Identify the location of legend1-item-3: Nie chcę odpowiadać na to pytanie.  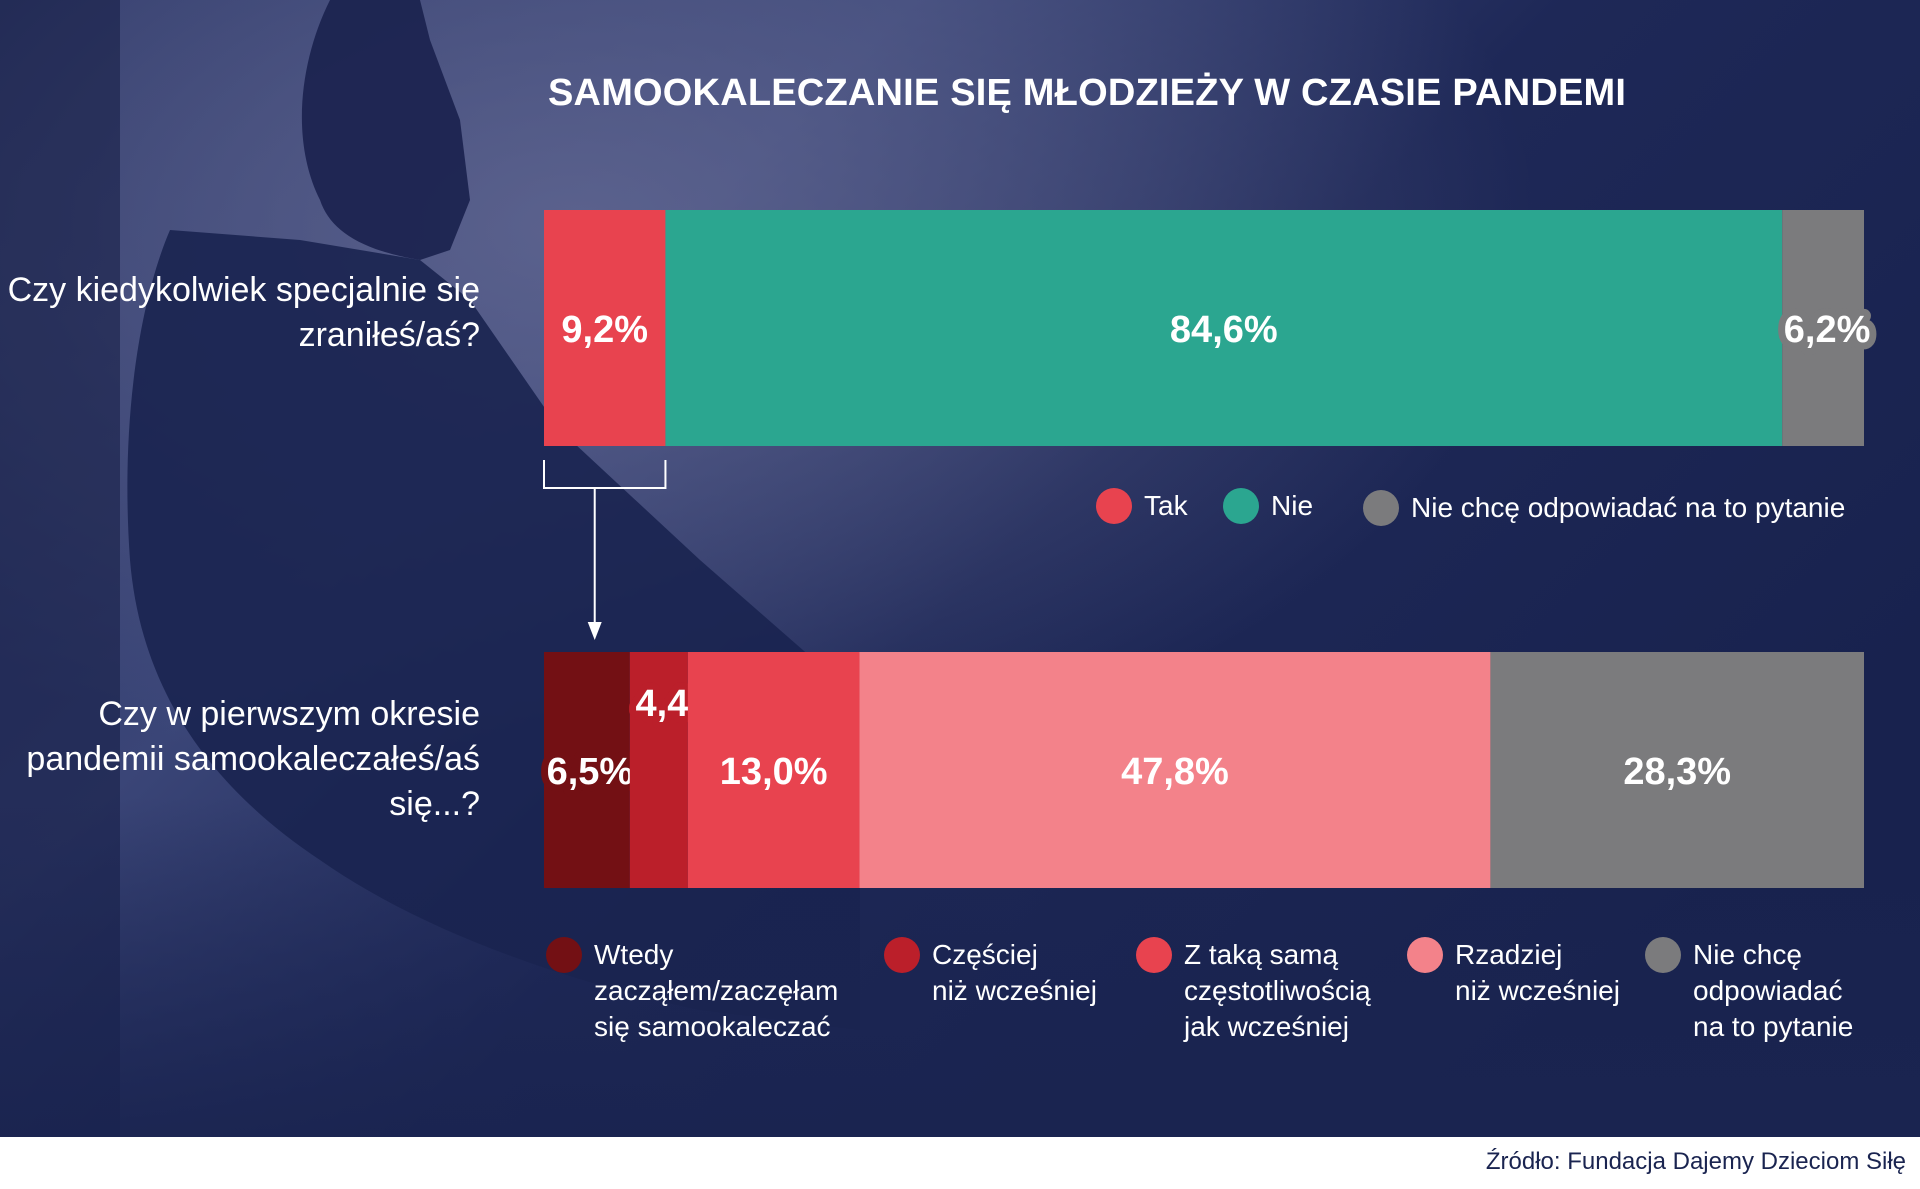
(1604, 508).